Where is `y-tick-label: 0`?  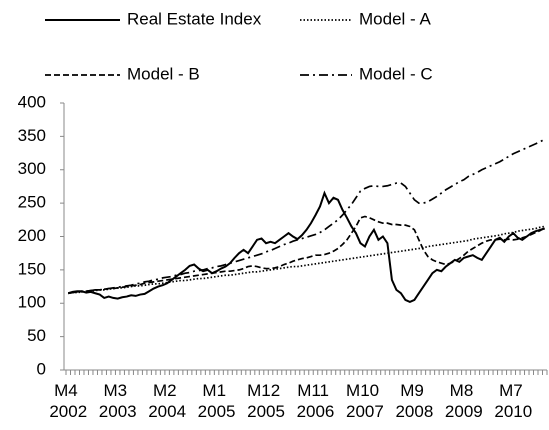 y-tick-label: 0 is located at coordinates (41, 368).